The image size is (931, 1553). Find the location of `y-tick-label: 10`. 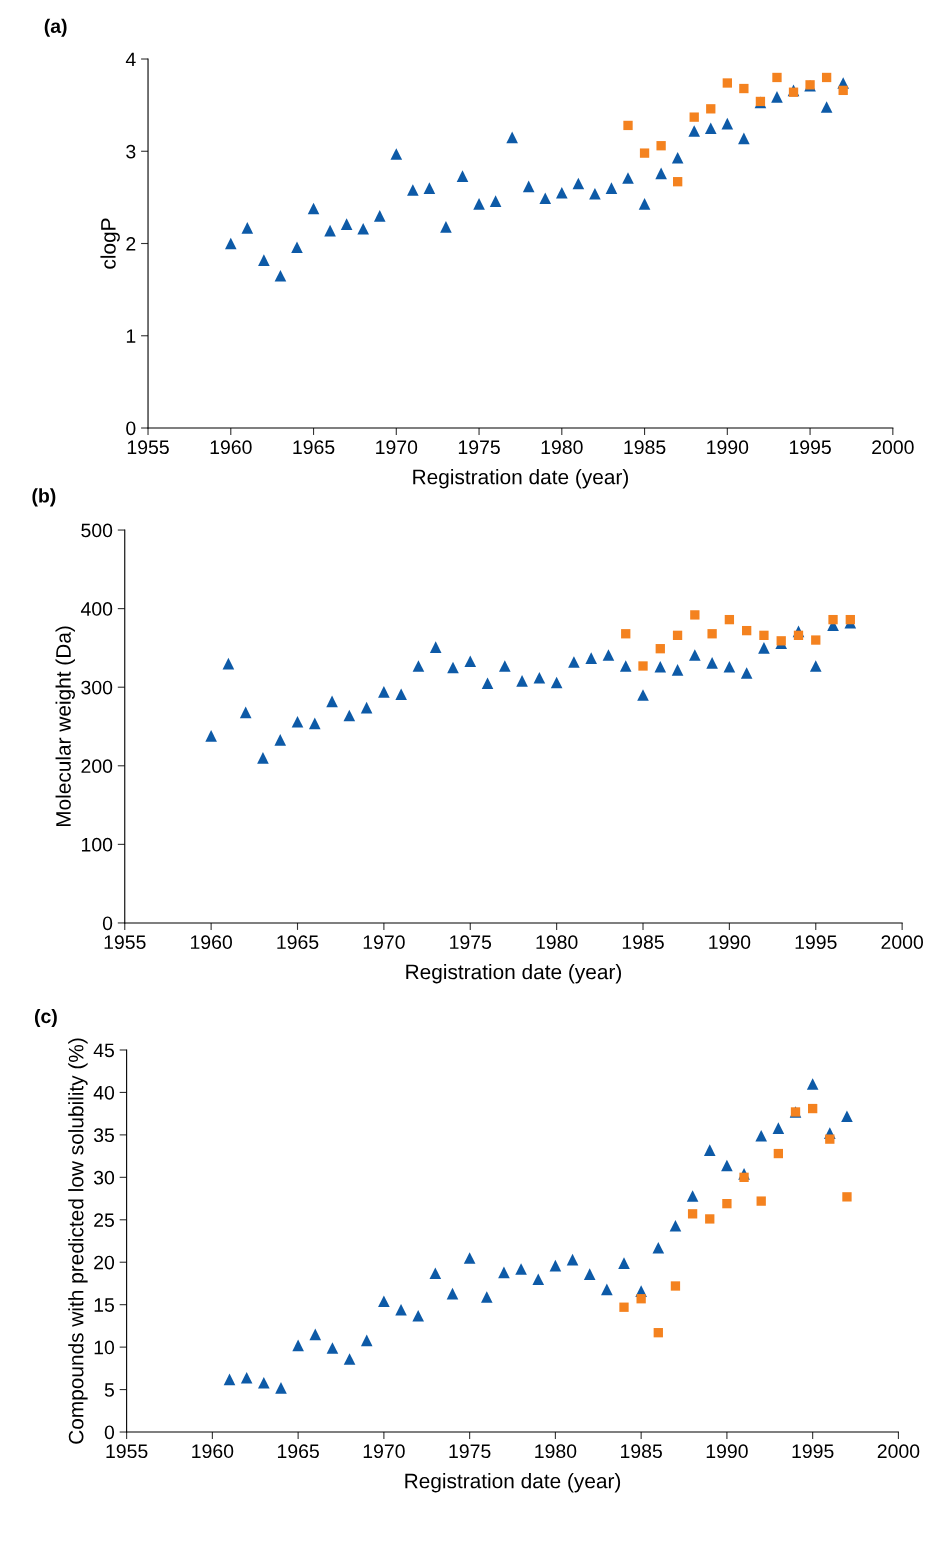

y-tick-label: 10 is located at coordinates (104, 1347).